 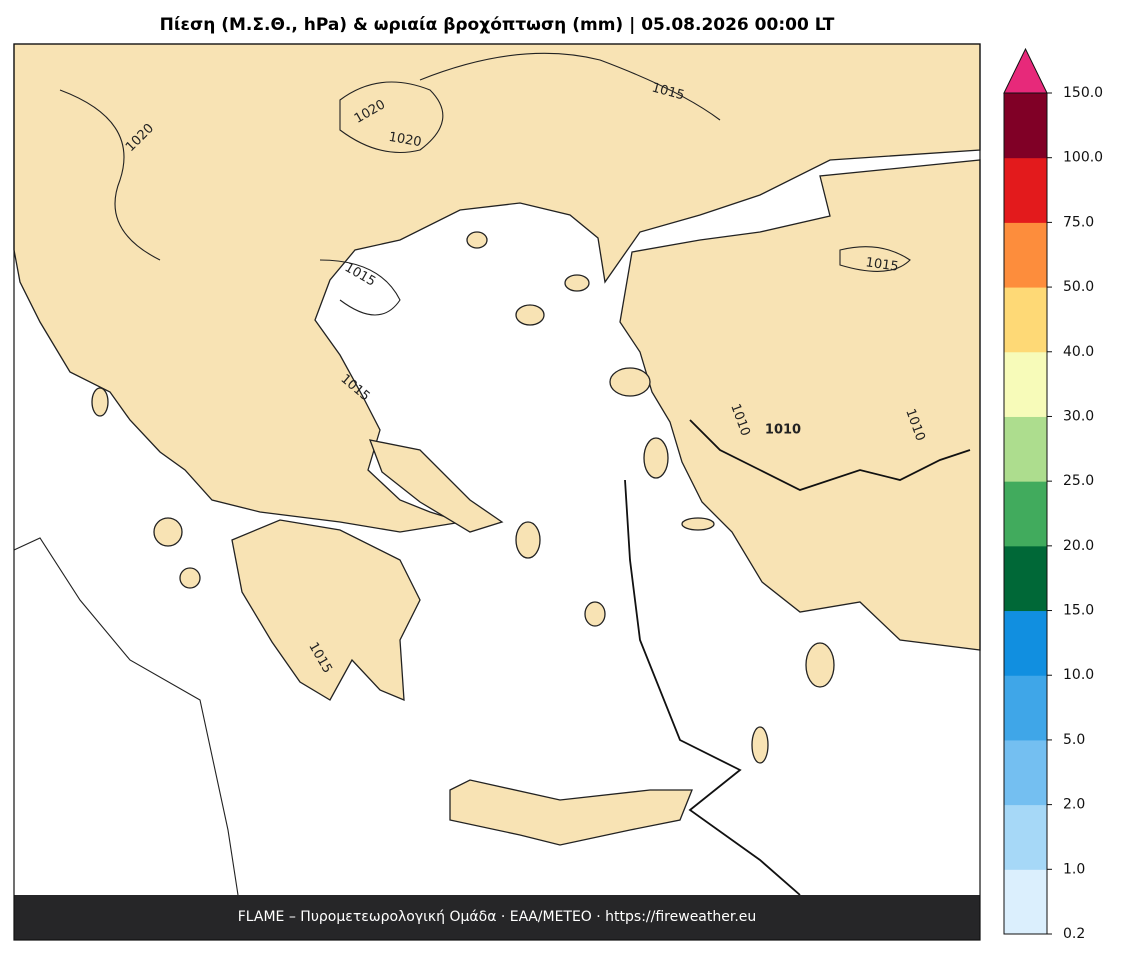 I want to click on colorbar-tick-label: 0.2, so click(x=1074, y=934).